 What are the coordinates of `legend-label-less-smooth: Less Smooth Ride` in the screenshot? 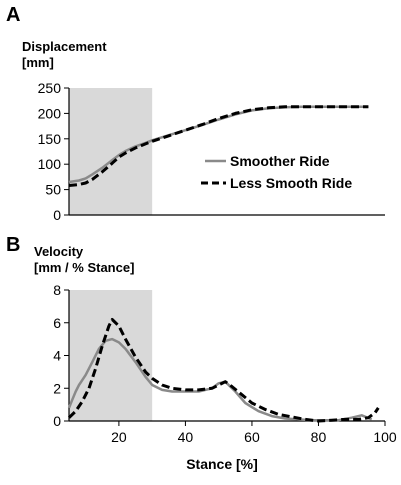 It's located at (291, 183).